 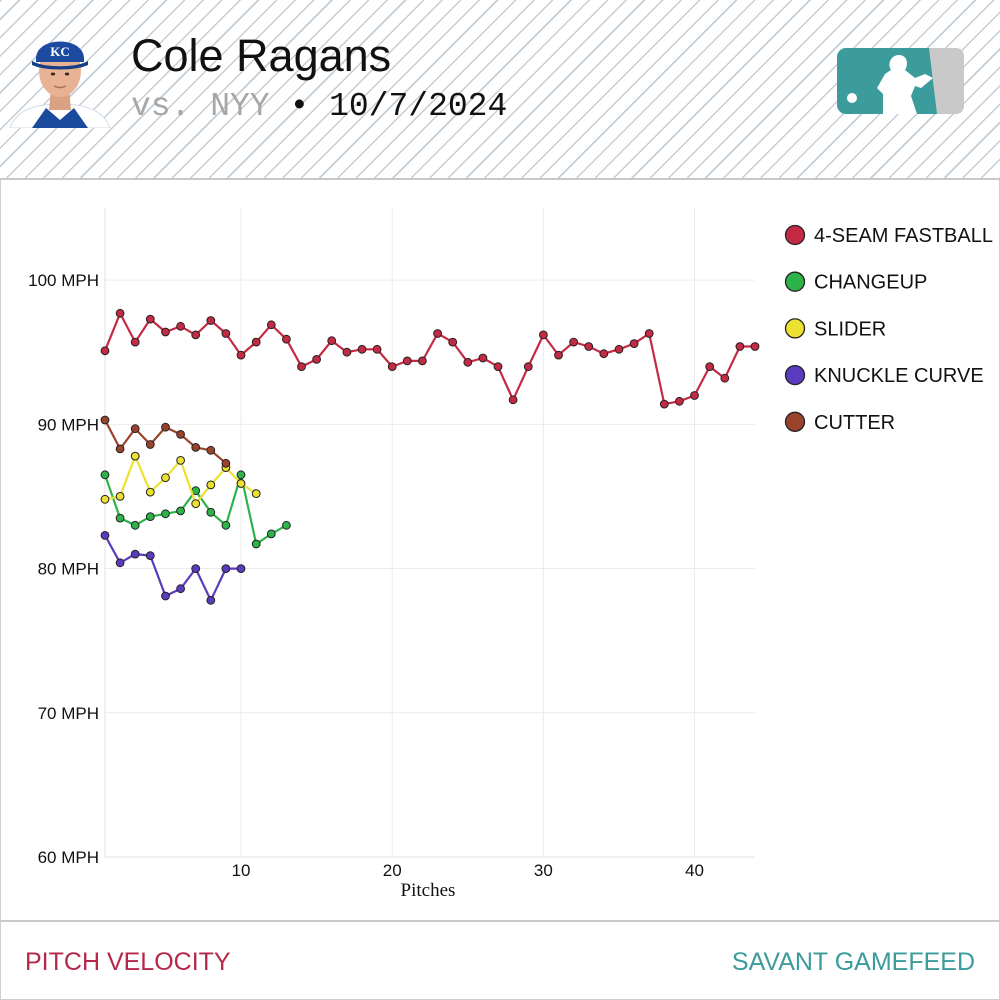 I want to click on x-tick-label: 30, so click(x=543, y=870).